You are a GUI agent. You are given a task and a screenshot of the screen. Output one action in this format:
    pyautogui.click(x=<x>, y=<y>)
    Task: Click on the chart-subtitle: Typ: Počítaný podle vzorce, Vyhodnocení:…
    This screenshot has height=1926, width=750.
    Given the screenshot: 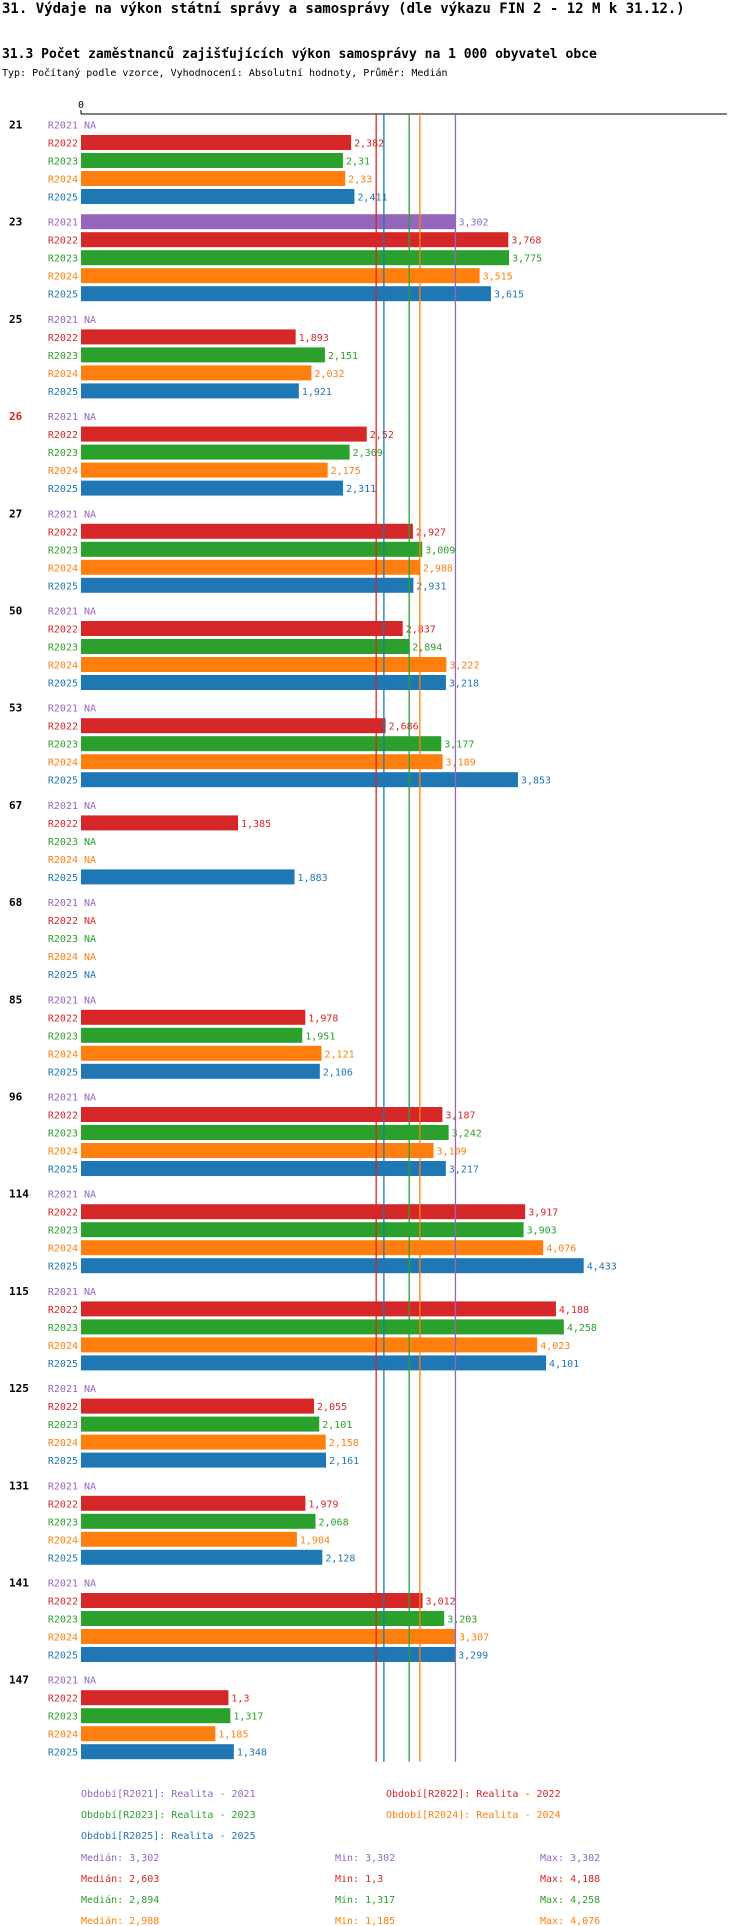 What is the action you would take?
    pyautogui.click(x=225, y=73)
    